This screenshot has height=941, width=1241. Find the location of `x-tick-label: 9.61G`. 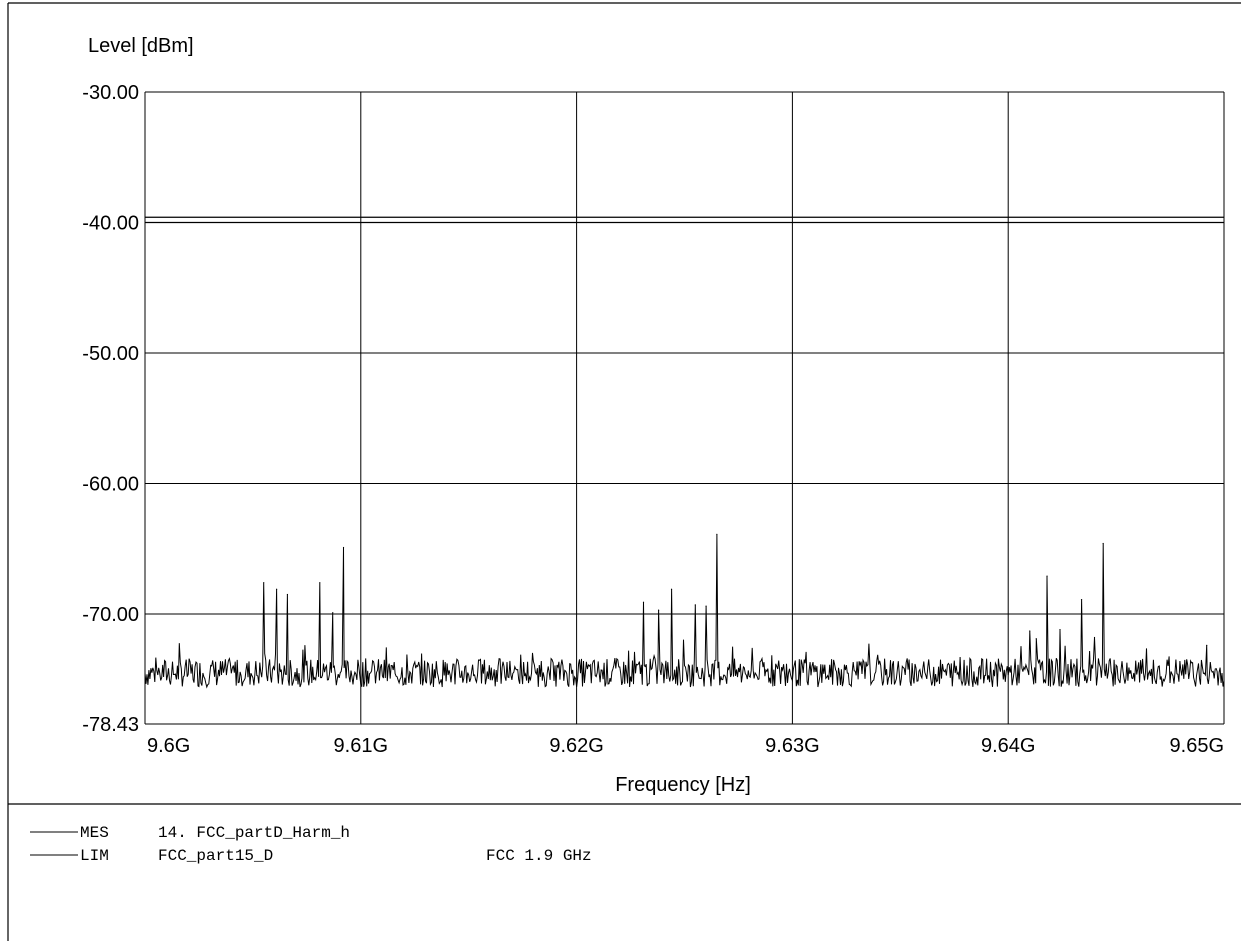

x-tick-label: 9.61G is located at coordinates (361, 746).